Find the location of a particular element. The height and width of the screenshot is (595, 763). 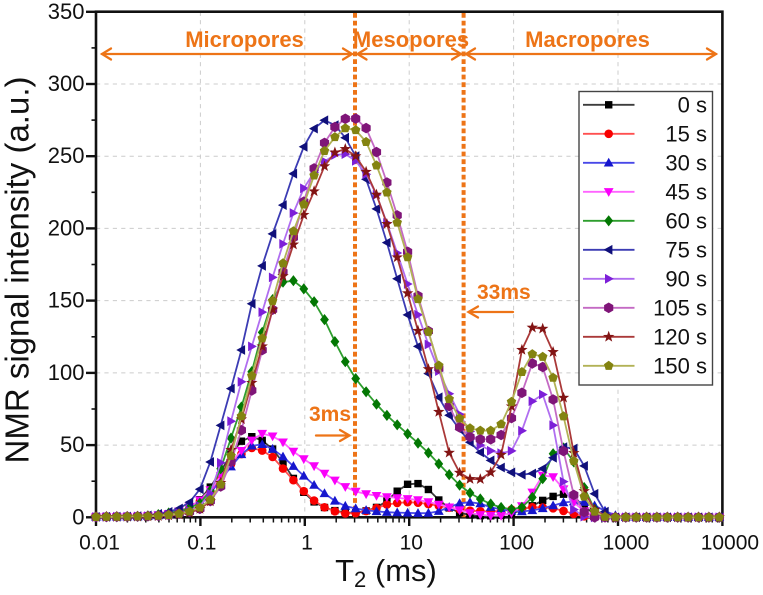

svg-text: 60 s is located at coordinates (686, 221).